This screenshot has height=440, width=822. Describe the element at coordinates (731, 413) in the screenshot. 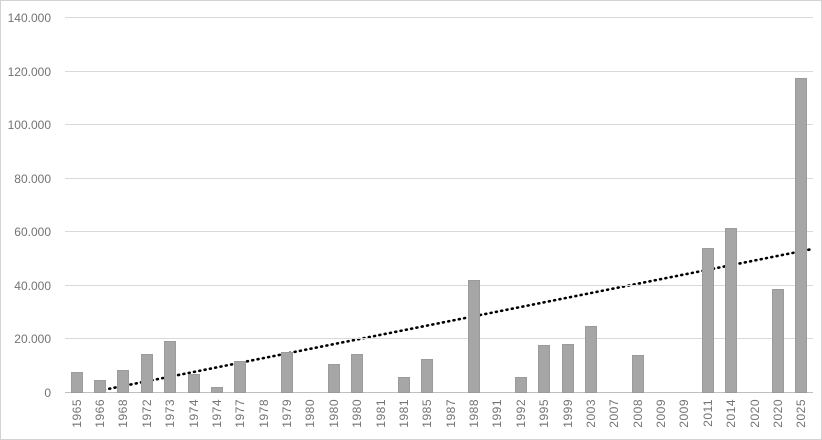

I see `x-tick-label: 2014` at that location.